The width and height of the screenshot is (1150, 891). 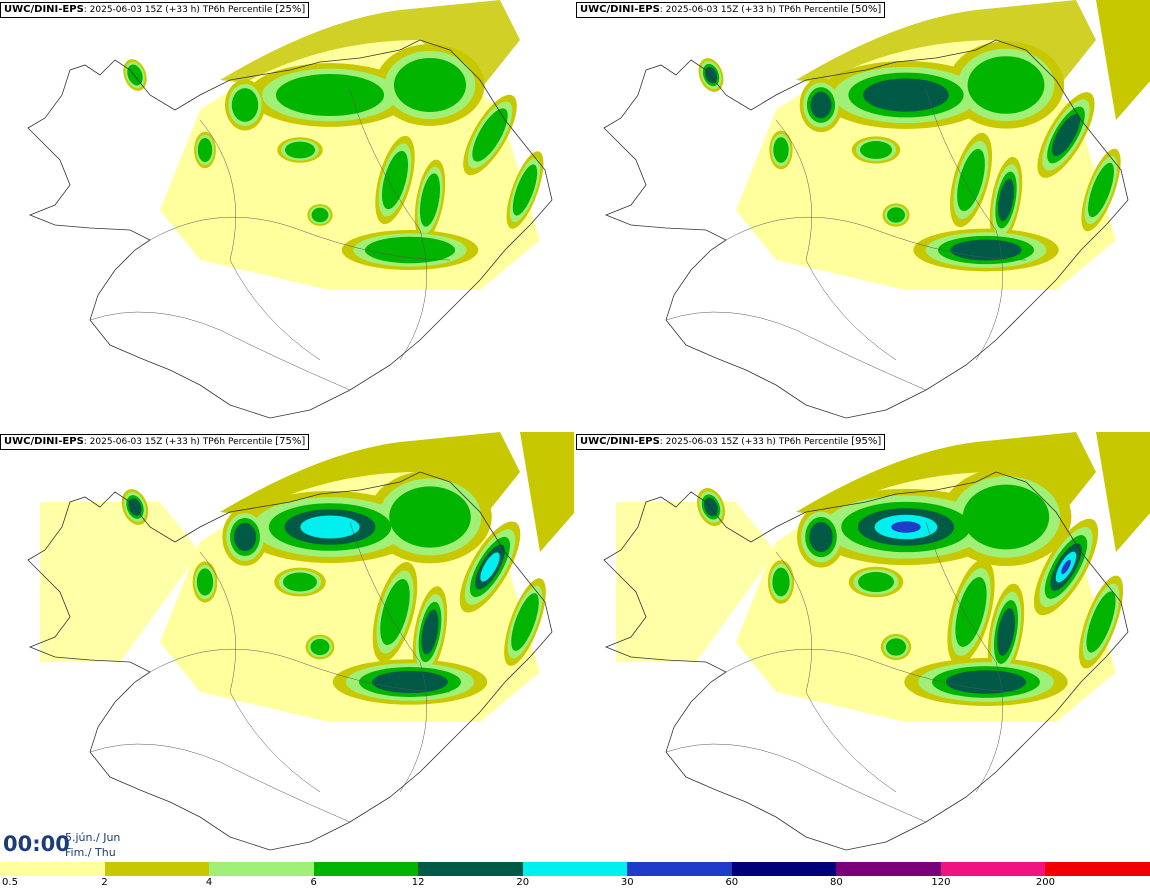 What do you see at coordinates (418, 882) in the screenshot?
I see `colorbar-tick-label: 12` at bounding box center [418, 882].